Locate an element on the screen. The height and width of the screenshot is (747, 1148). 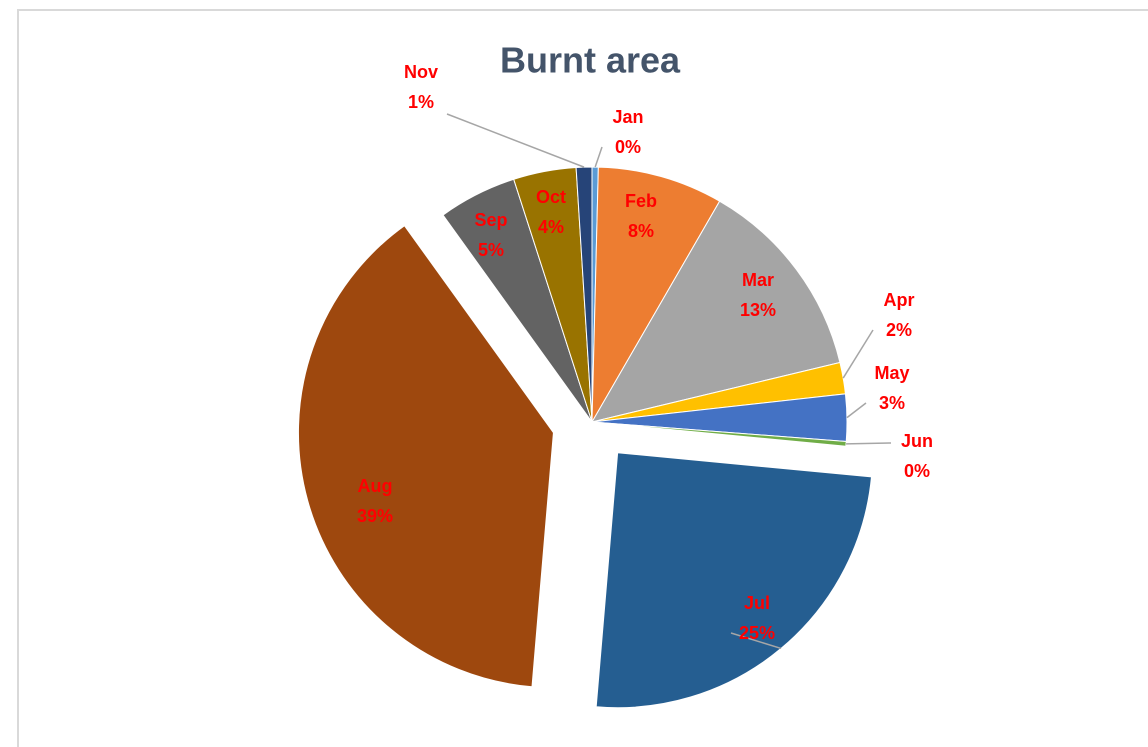
slice-label: Apr is located at coordinates (899, 300).